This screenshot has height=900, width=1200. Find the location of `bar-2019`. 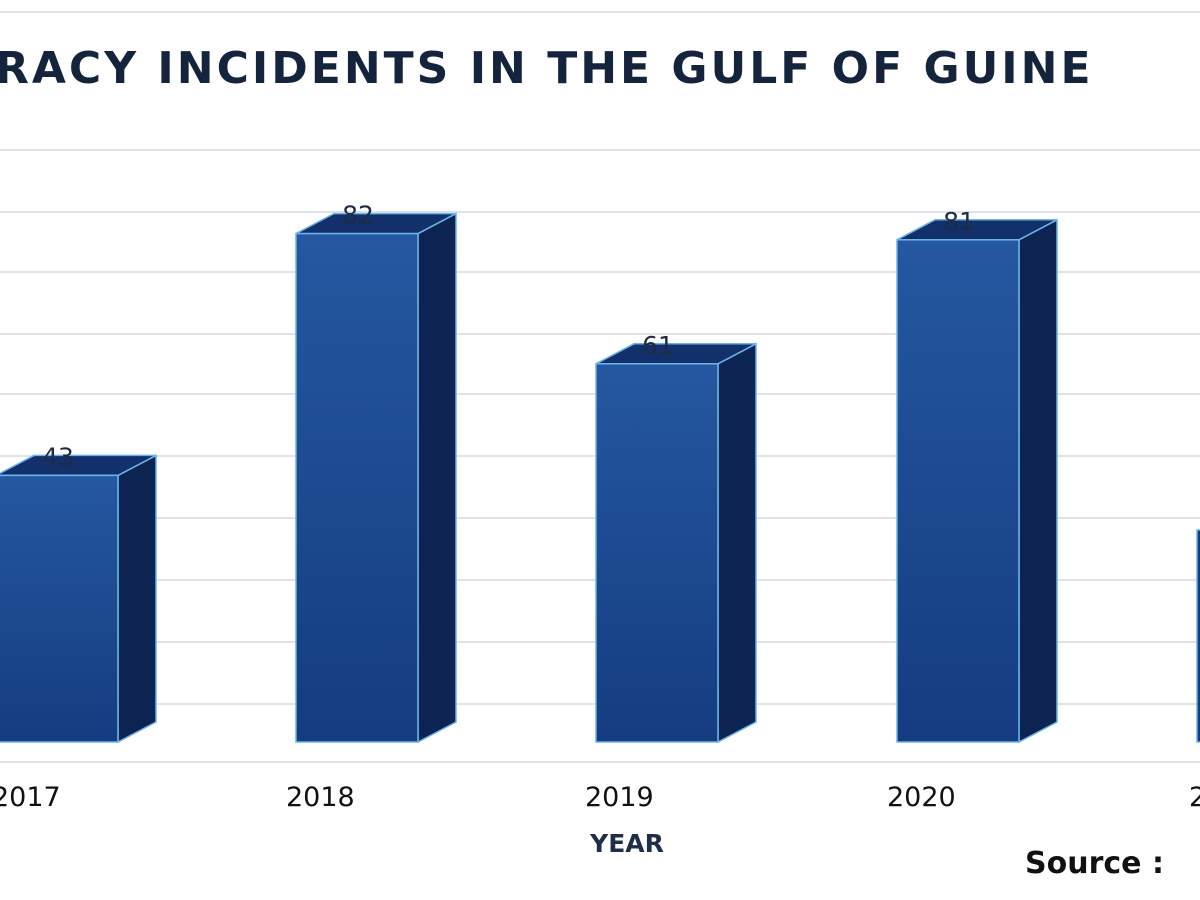

bar-2019 is located at coordinates (676, 543).